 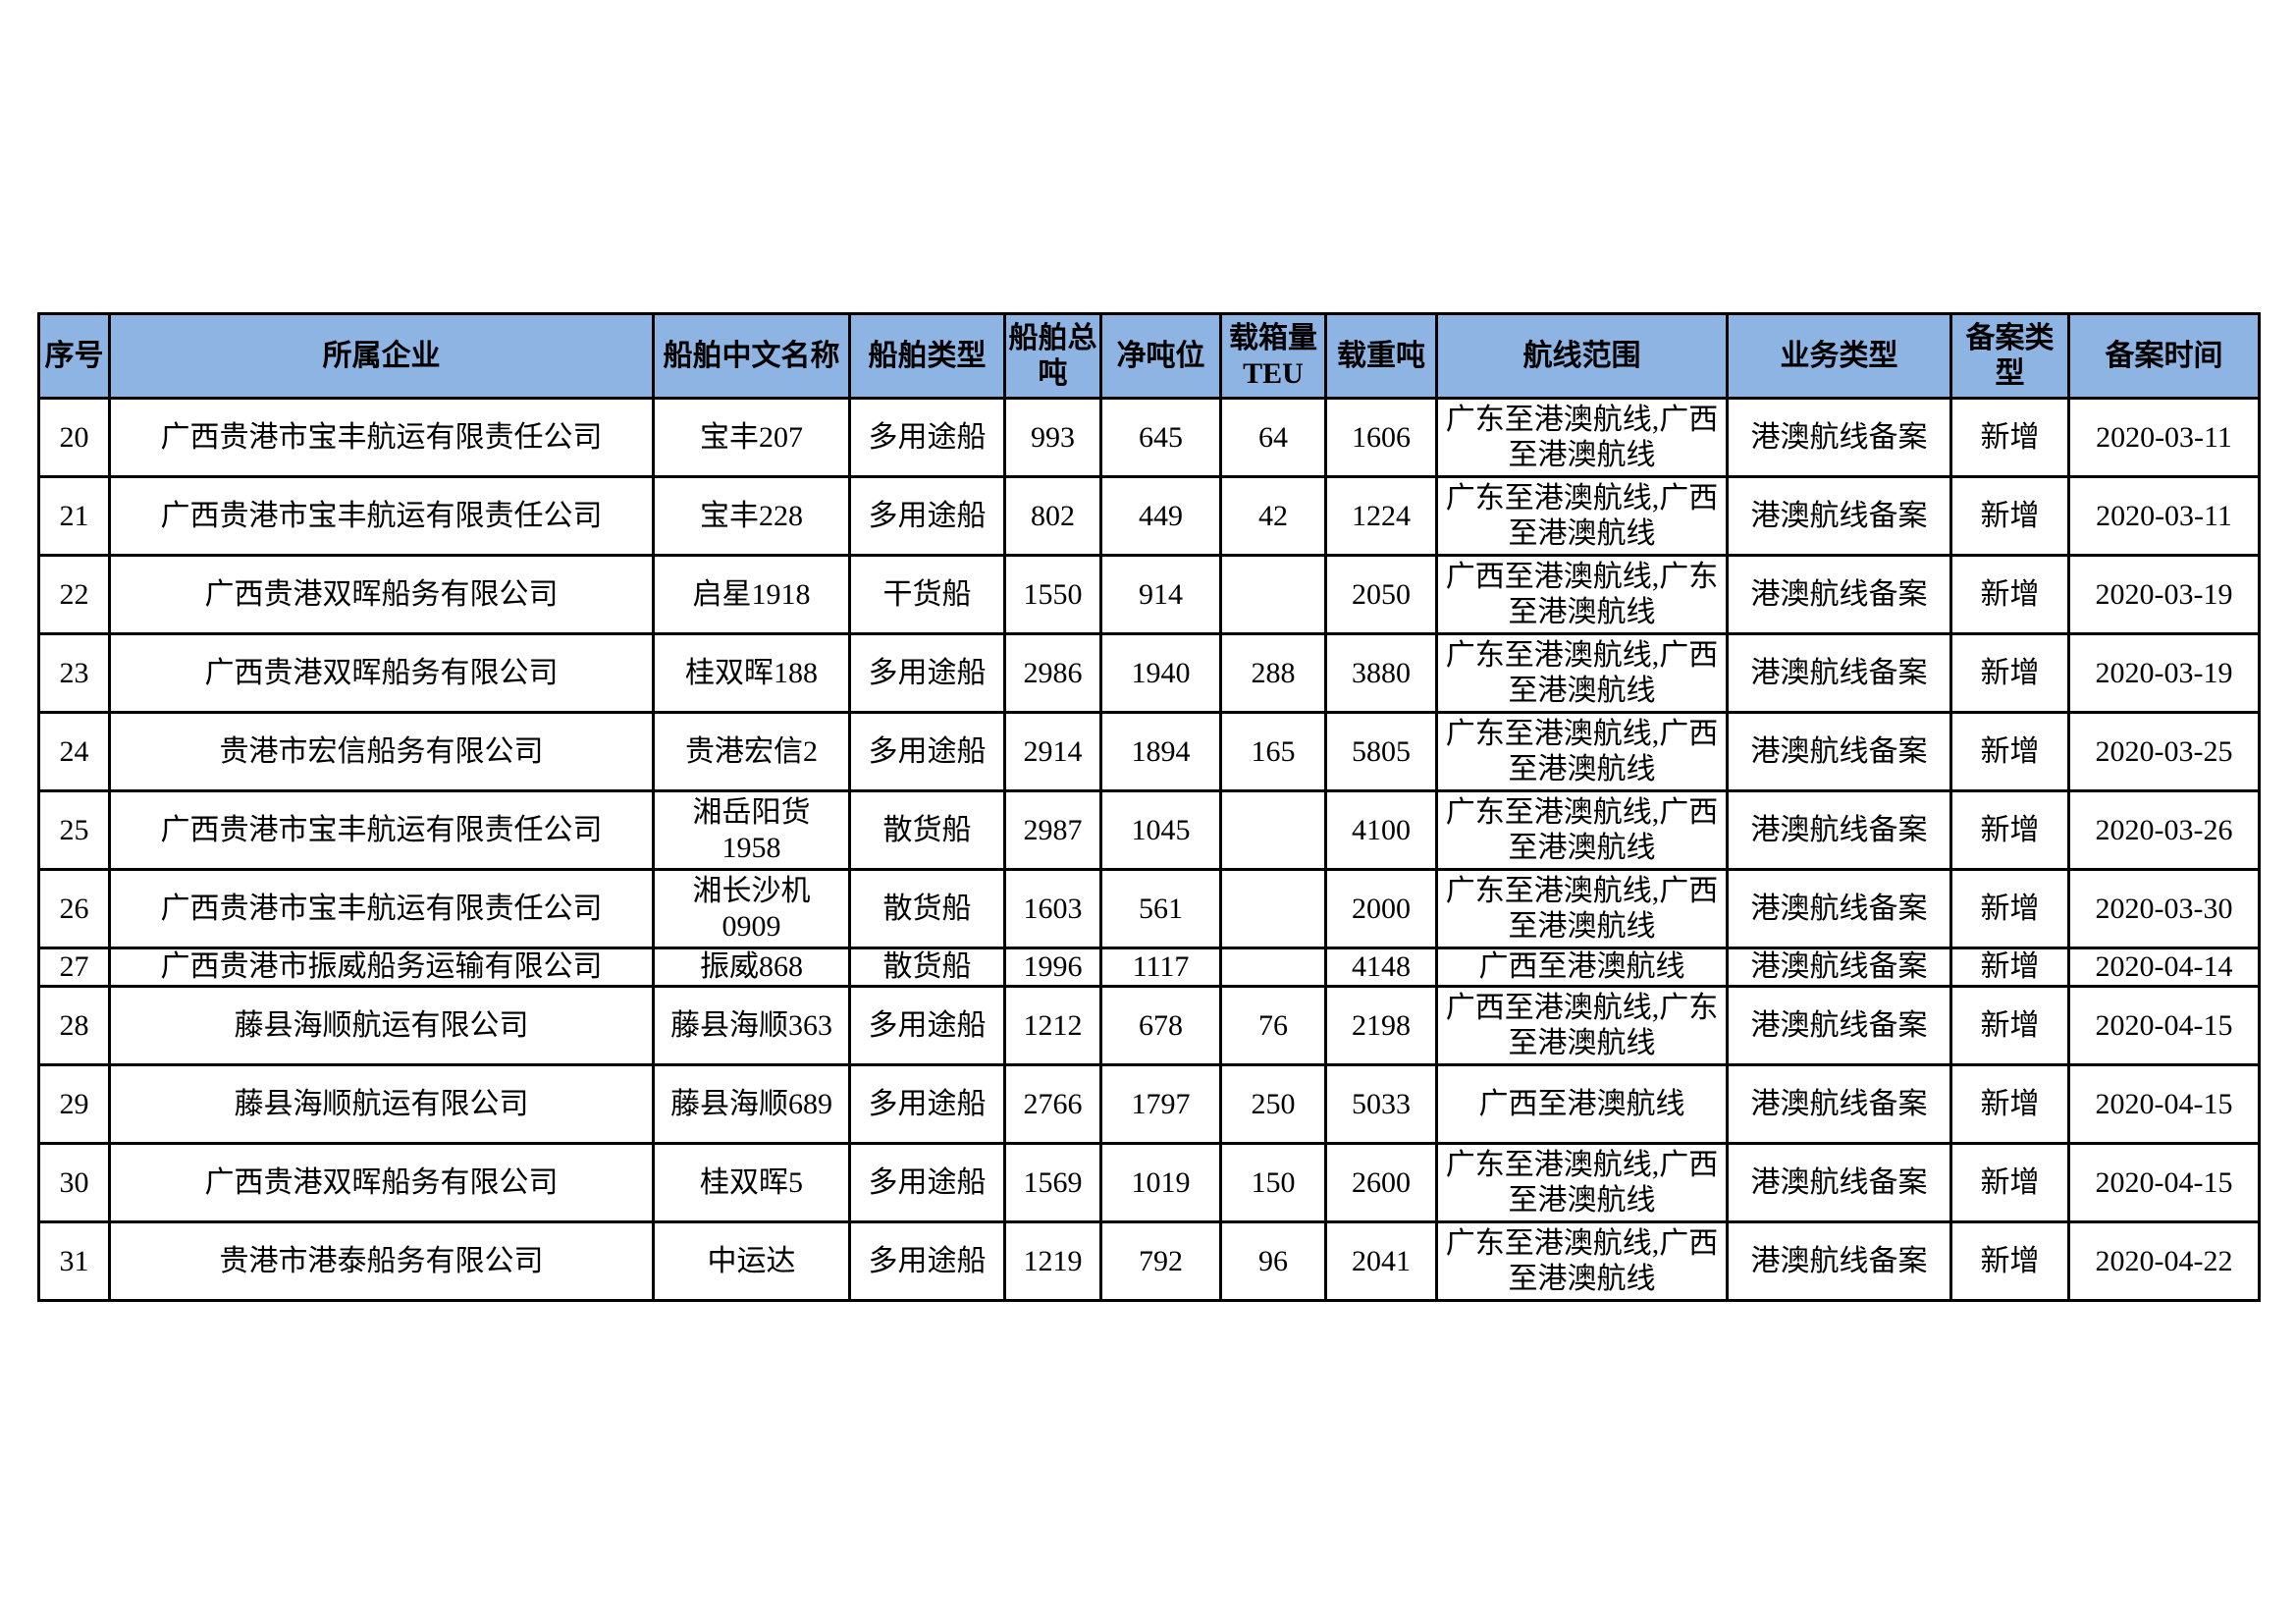 What do you see at coordinates (751, 751) in the screenshot?
I see `cell-ship_name: 贵港宏信2` at bounding box center [751, 751].